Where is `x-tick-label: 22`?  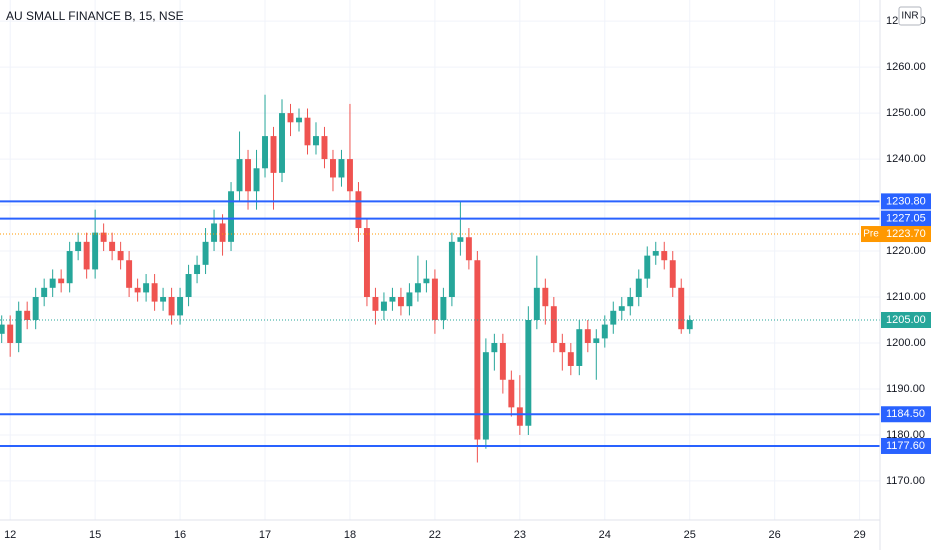 x-tick-label: 22 is located at coordinates (435, 535).